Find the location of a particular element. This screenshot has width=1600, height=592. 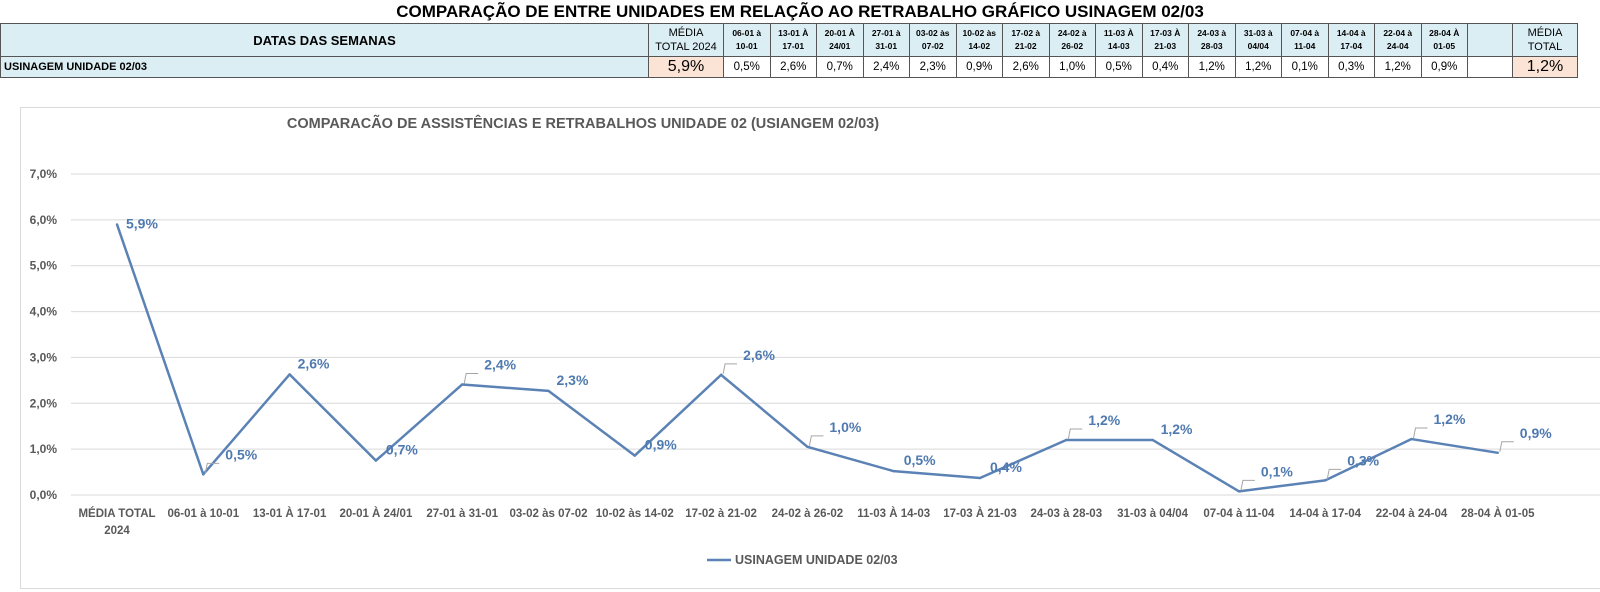

week-header-15: 22-04 à 24-04 is located at coordinates (1398, 40).